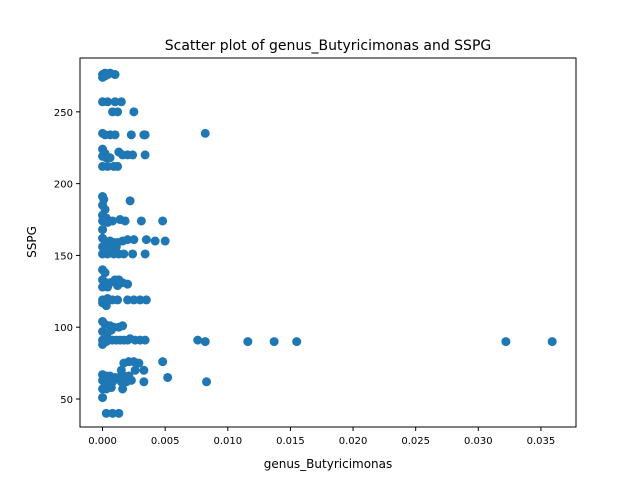 The height and width of the screenshot is (480, 640). What do you see at coordinates (328, 464) in the screenshot?
I see `x-axis-label: genus_Butyricimonas` at bounding box center [328, 464].